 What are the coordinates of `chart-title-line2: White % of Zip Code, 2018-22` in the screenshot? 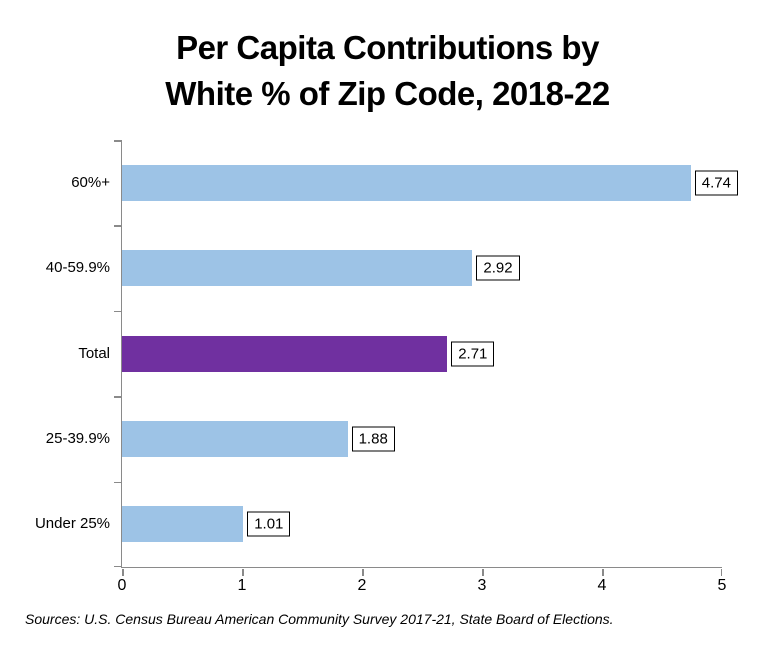 It's located at (387, 93).